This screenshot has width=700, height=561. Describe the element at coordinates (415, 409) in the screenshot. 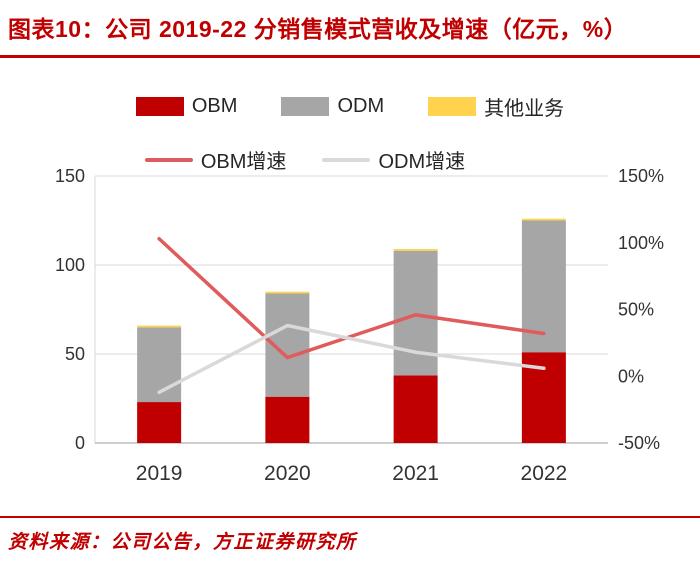

I see `bar-segment-OBM-2021` at that location.